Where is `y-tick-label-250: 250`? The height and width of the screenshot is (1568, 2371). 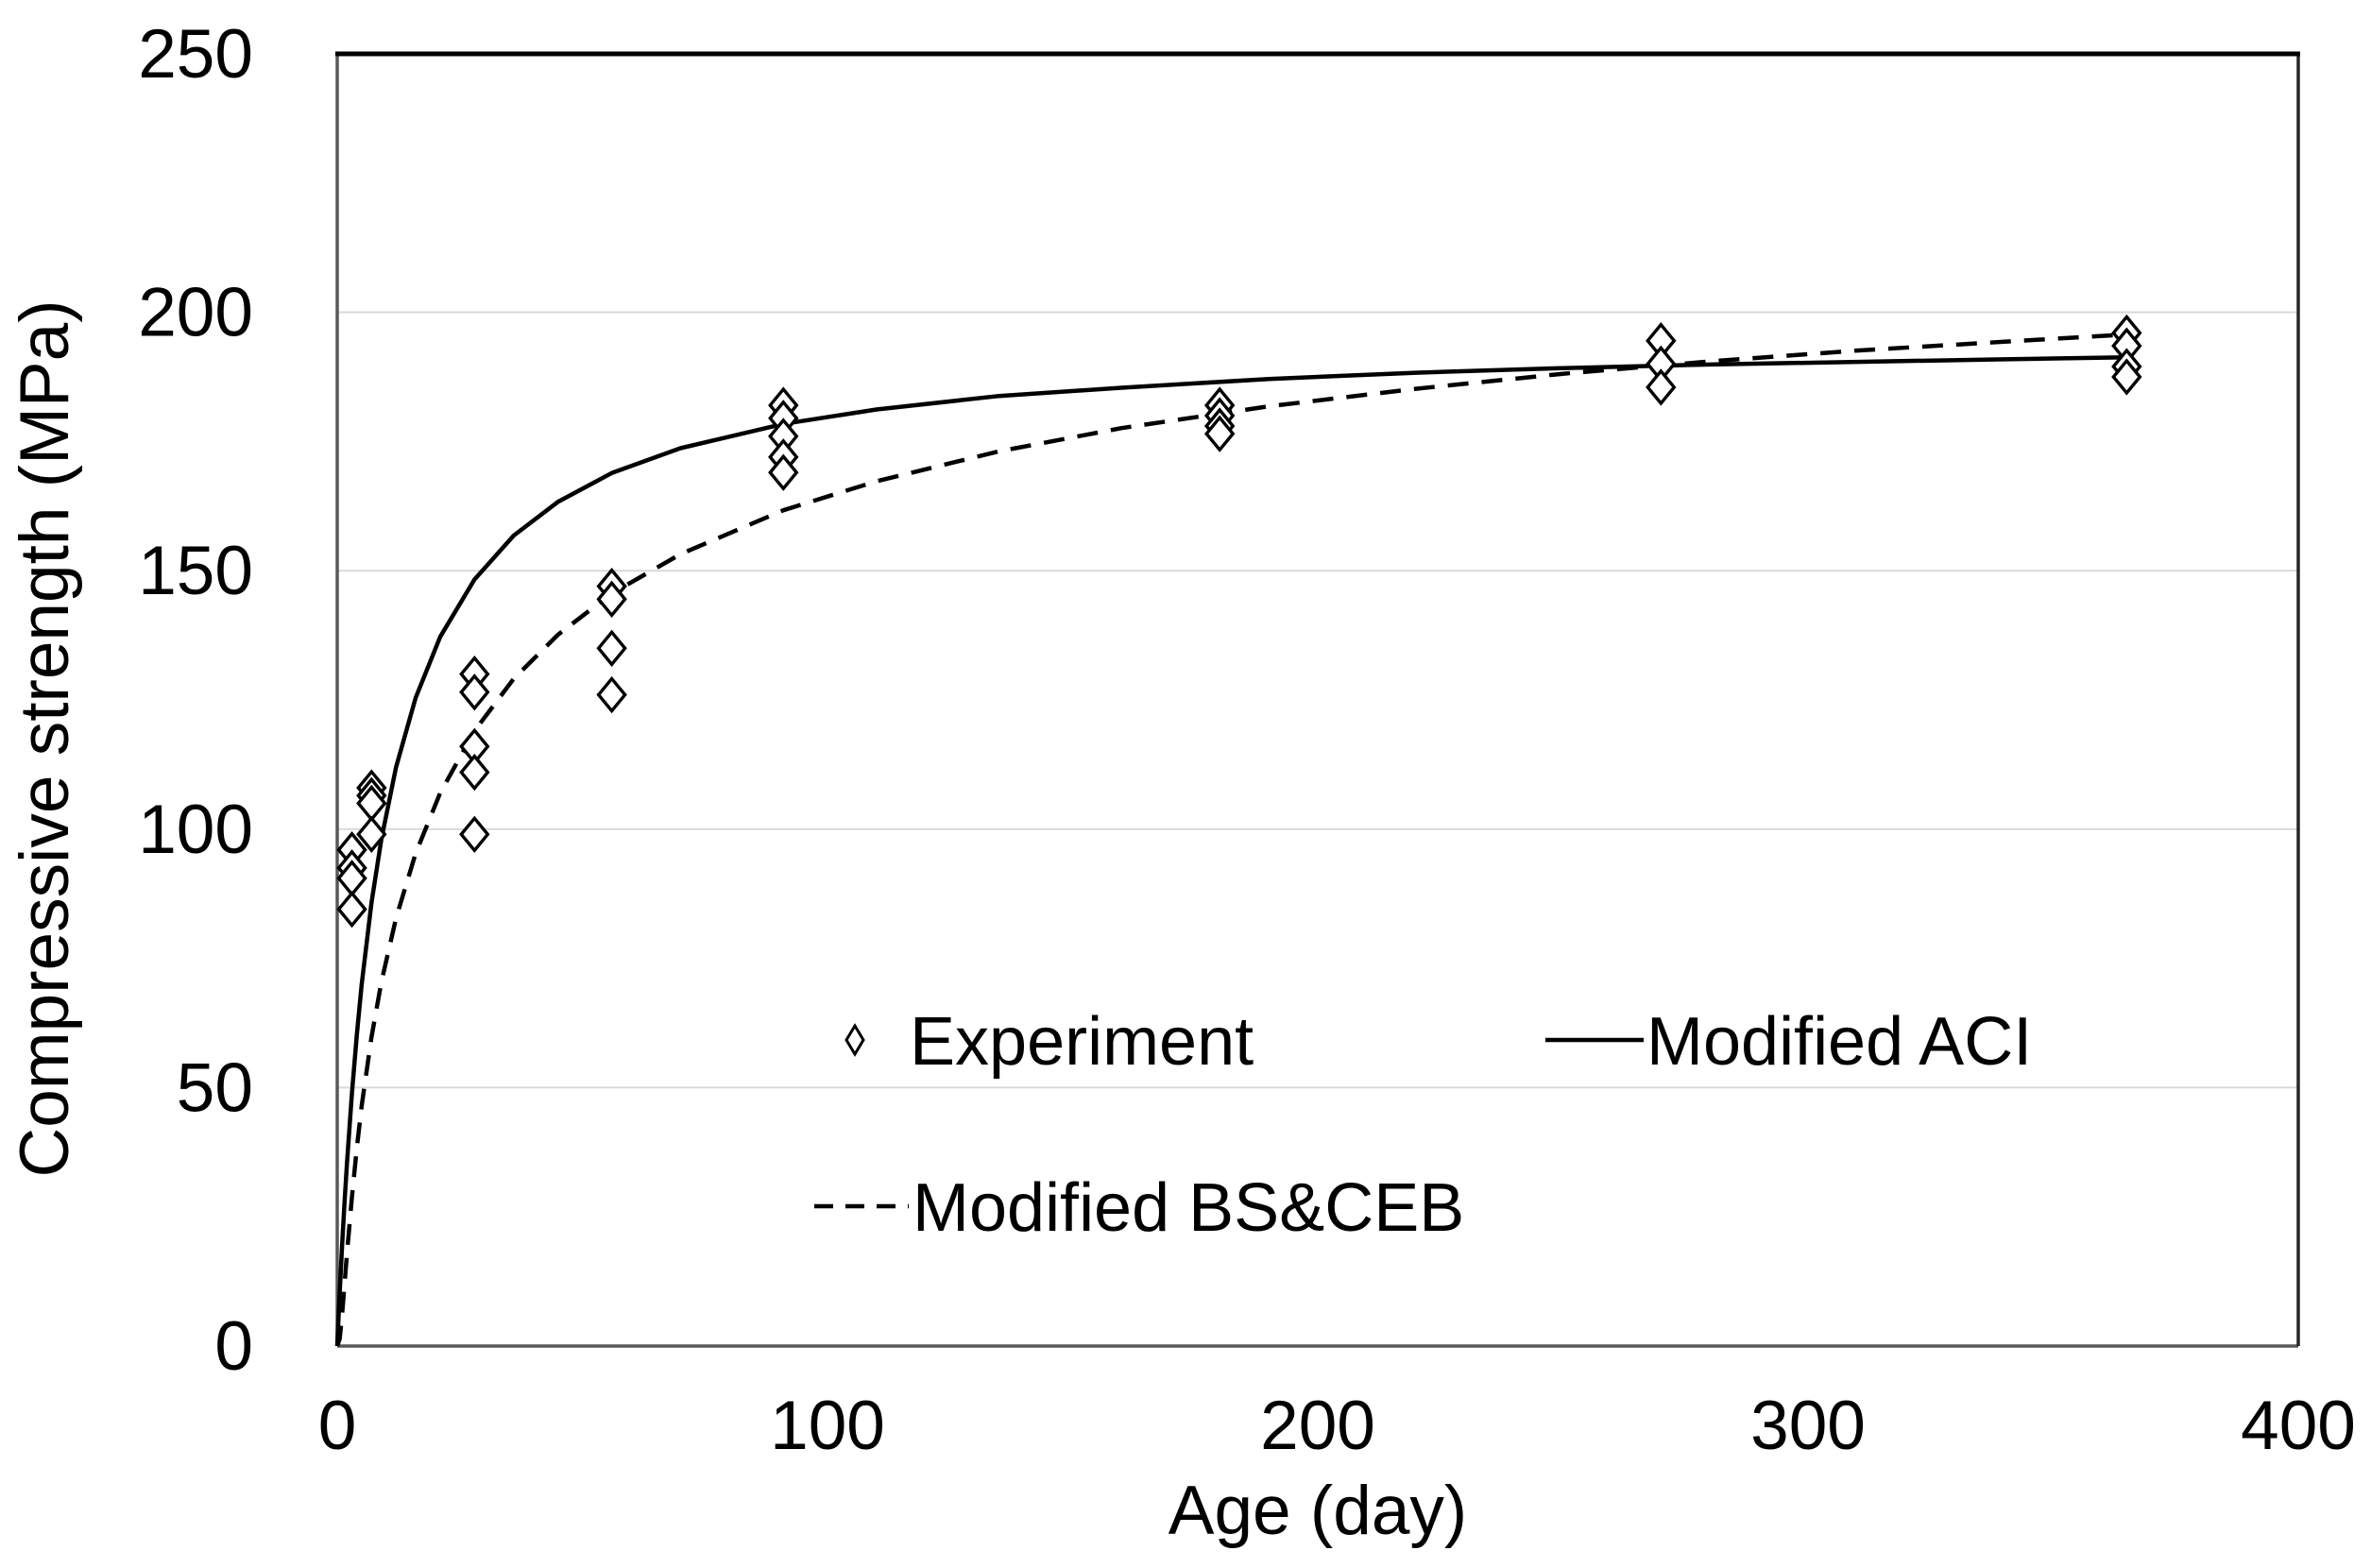
y-tick-label-250: 250 is located at coordinates (195, 54).